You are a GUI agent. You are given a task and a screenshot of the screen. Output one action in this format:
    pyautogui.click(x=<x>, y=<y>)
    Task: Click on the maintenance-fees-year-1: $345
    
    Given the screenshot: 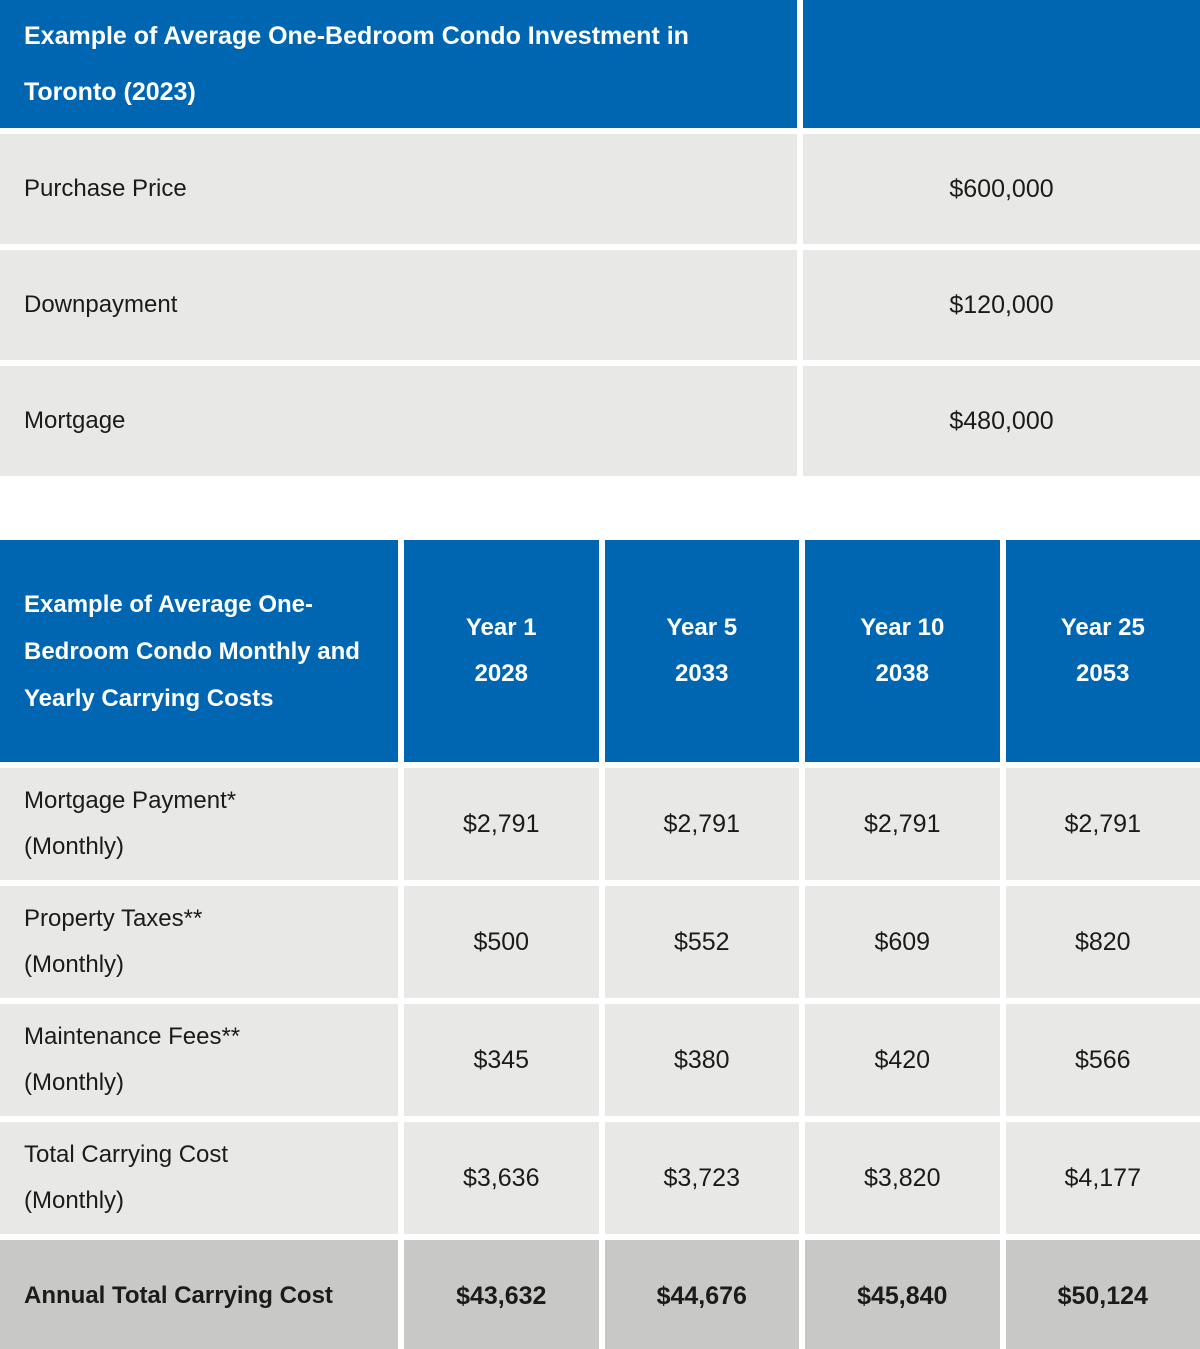 What is the action you would take?
    pyautogui.click(x=501, y=1060)
    